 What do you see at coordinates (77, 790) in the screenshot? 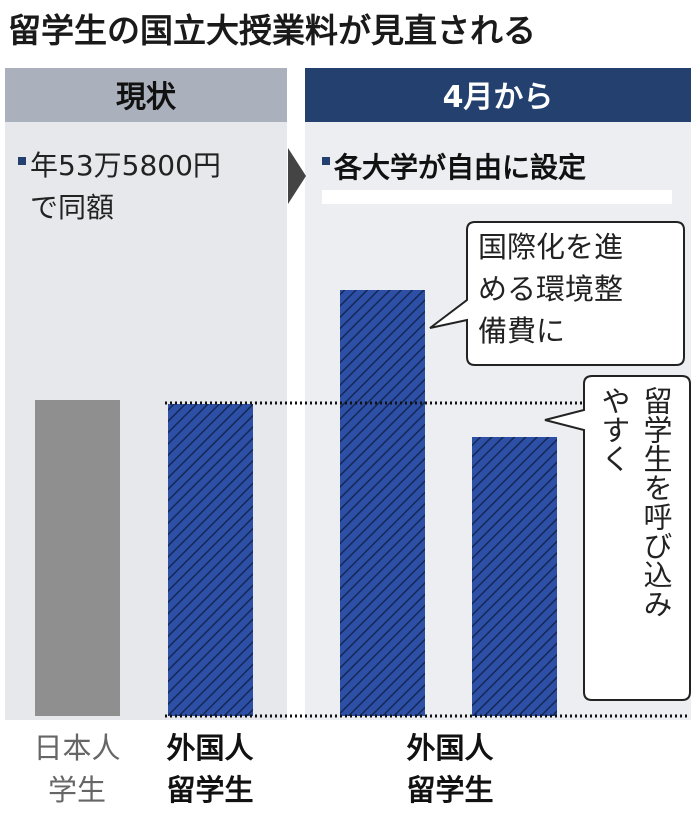
I see `bar-label: 学生` at bounding box center [77, 790].